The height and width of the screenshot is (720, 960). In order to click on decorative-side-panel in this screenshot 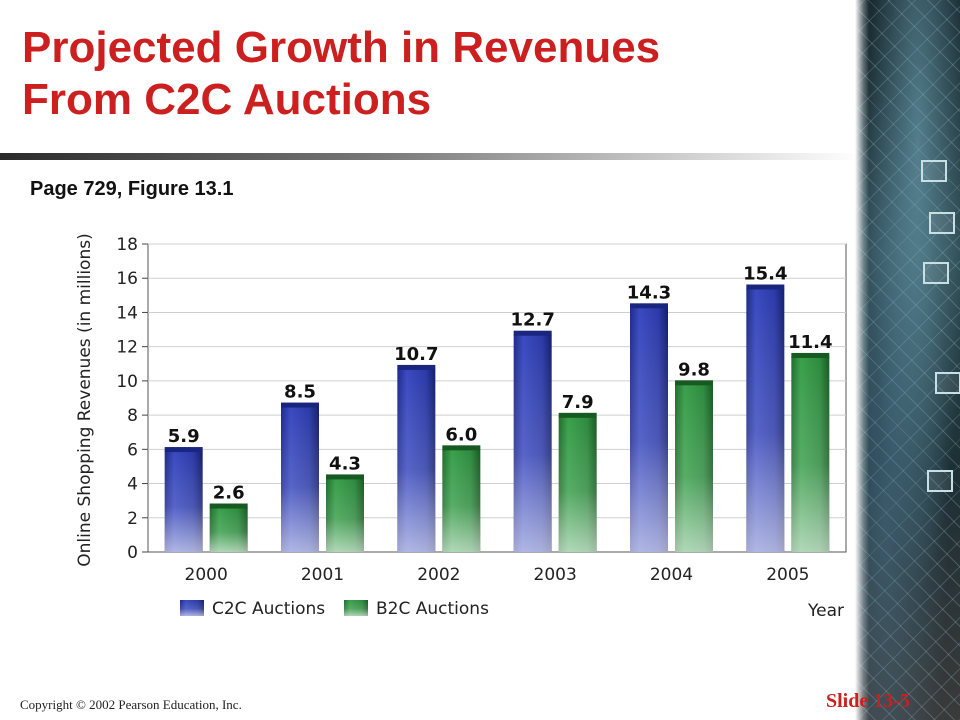, I will do `click(907, 360)`.